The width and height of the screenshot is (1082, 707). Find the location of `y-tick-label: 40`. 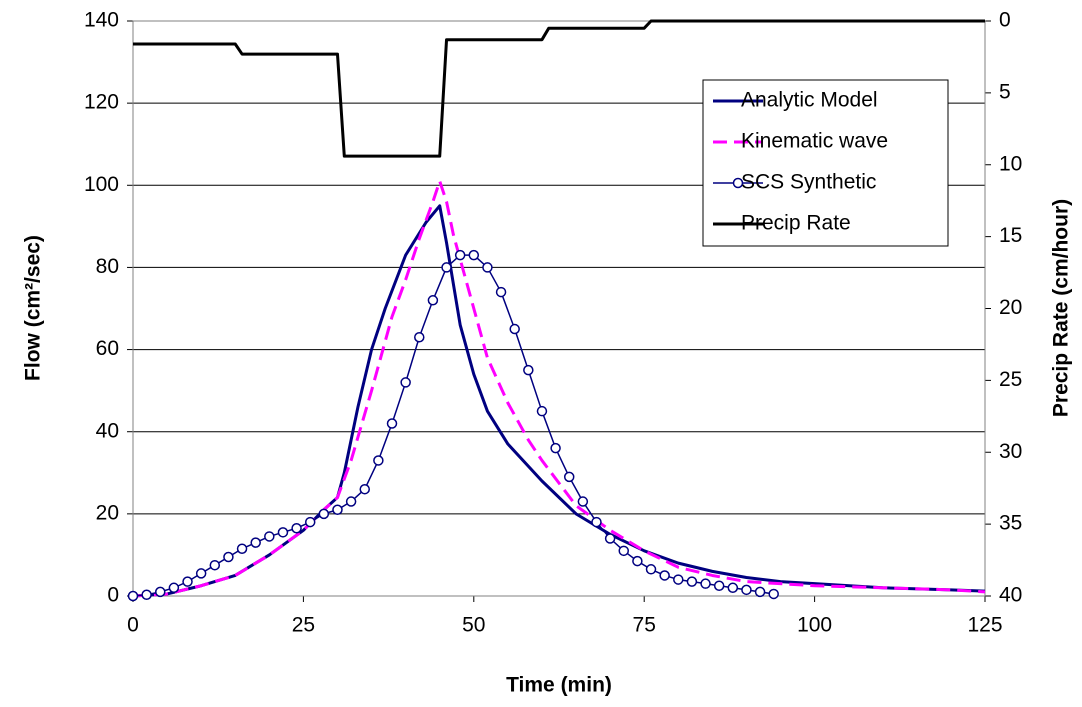

y-tick-label: 40 is located at coordinates (107, 430).